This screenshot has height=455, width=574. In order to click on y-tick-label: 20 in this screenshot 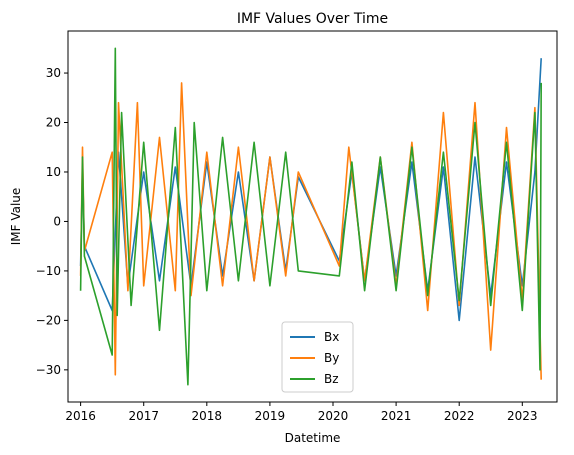, I will do `click(53, 123)`.